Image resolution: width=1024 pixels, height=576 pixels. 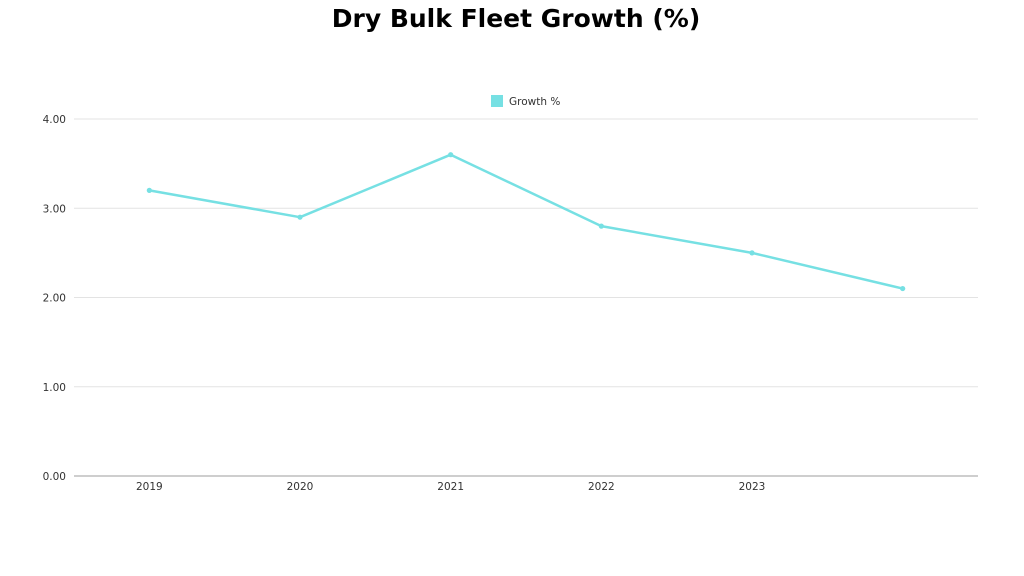 I want to click on legend-label: Growth %, so click(x=534, y=102).